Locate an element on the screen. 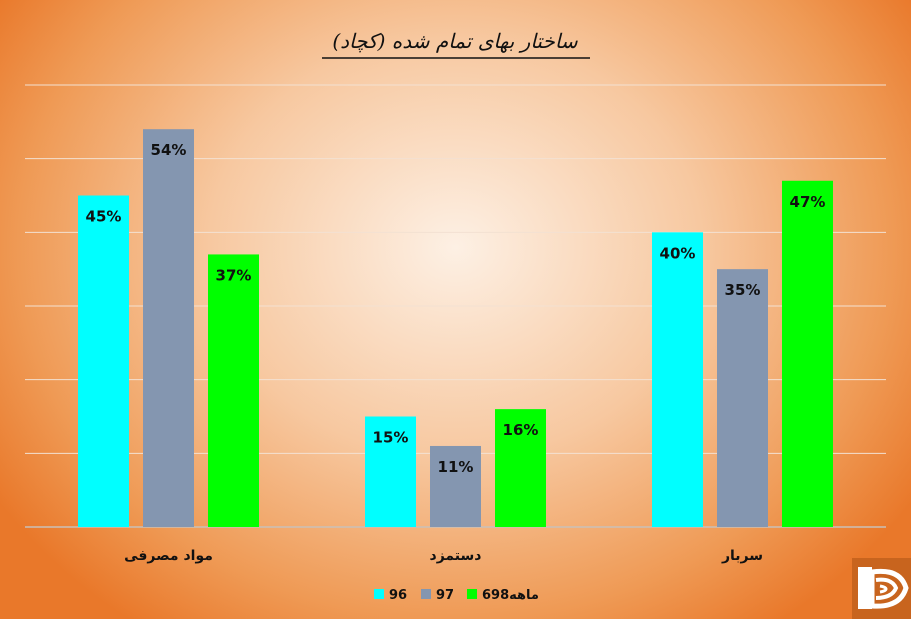  category-label: مواد مصرفی is located at coordinates (168, 556).